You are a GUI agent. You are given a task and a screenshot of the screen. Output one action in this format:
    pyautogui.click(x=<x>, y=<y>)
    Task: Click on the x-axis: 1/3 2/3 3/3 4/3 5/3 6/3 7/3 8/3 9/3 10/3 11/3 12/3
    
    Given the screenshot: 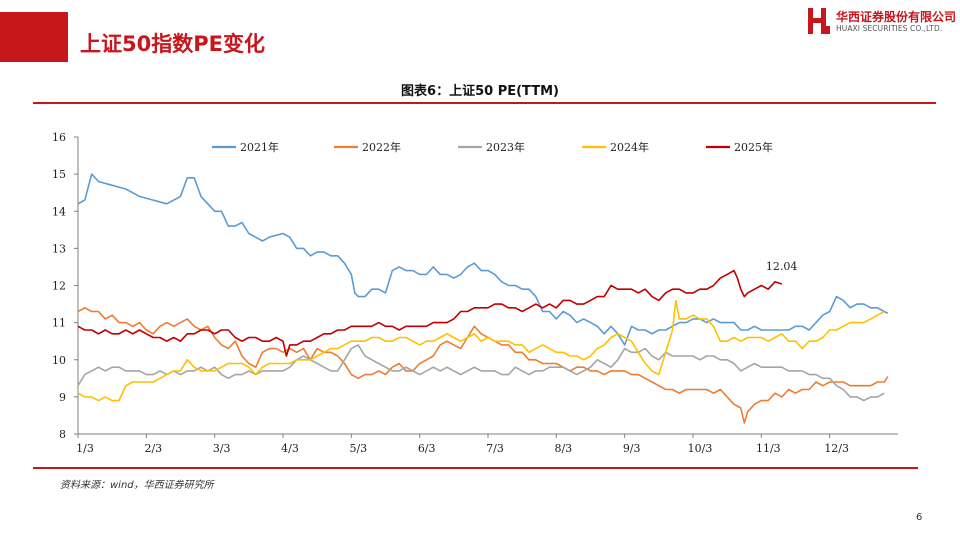 What is the action you would take?
    pyautogui.click(x=487, y=444)
    